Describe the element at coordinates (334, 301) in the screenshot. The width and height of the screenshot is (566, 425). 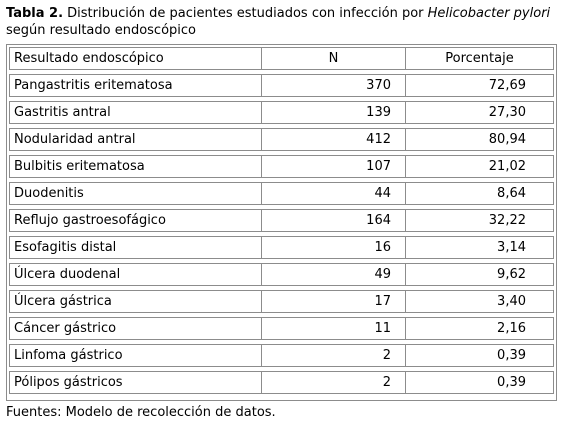
I see `cell-n: 17` at that location.